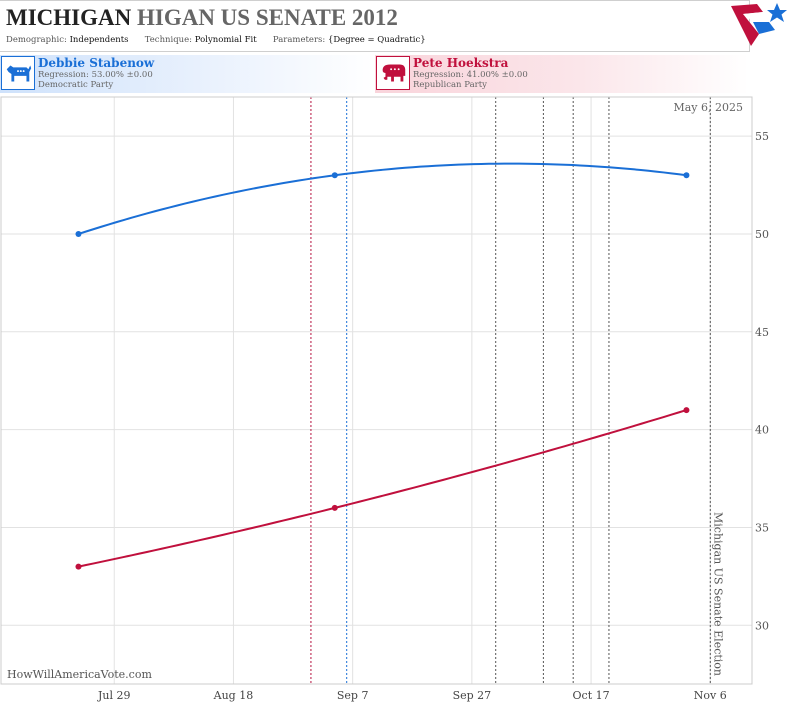  I want to click on elephant-icon, so click(393, 73).